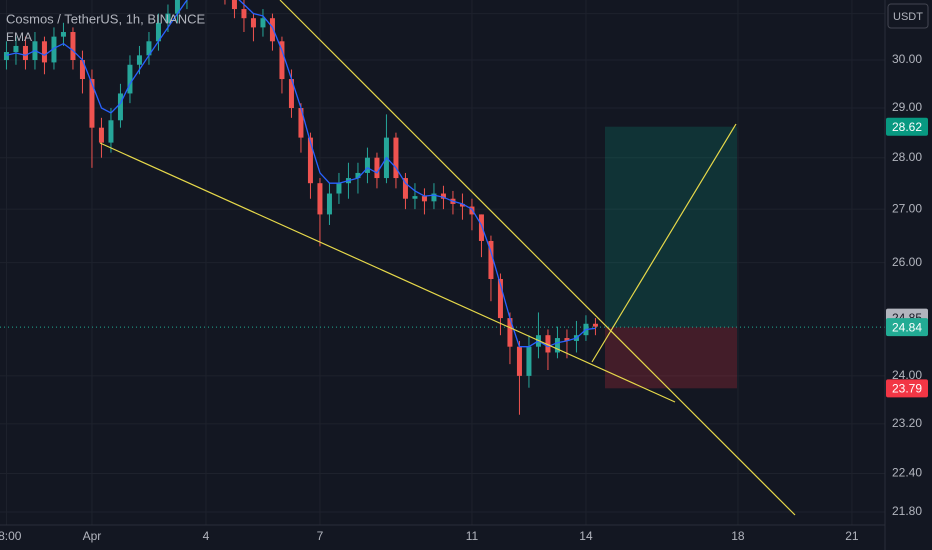 The image size is (932, 550). I want to click on x-tick-label: 11, so click(472, 536).